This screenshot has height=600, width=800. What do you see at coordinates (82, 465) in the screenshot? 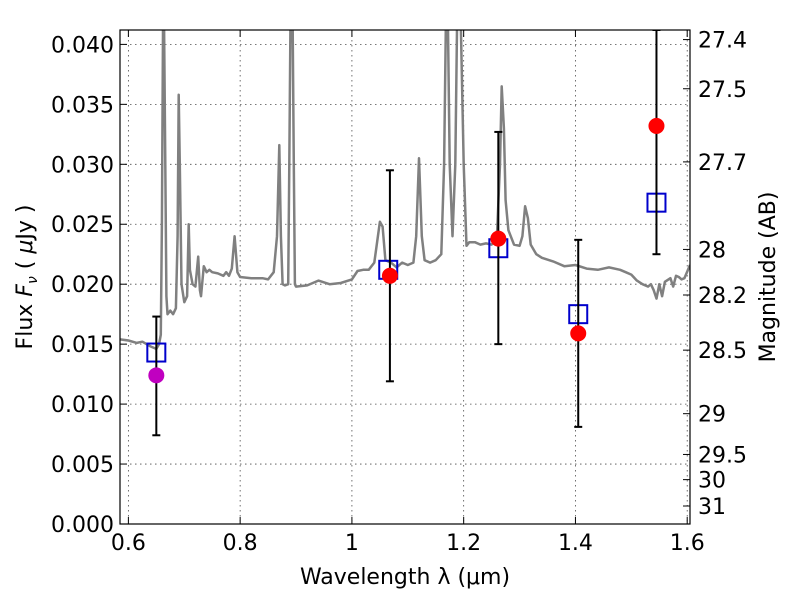
I see `y-tick-label: 0.005` at bounding box center [82, 465].